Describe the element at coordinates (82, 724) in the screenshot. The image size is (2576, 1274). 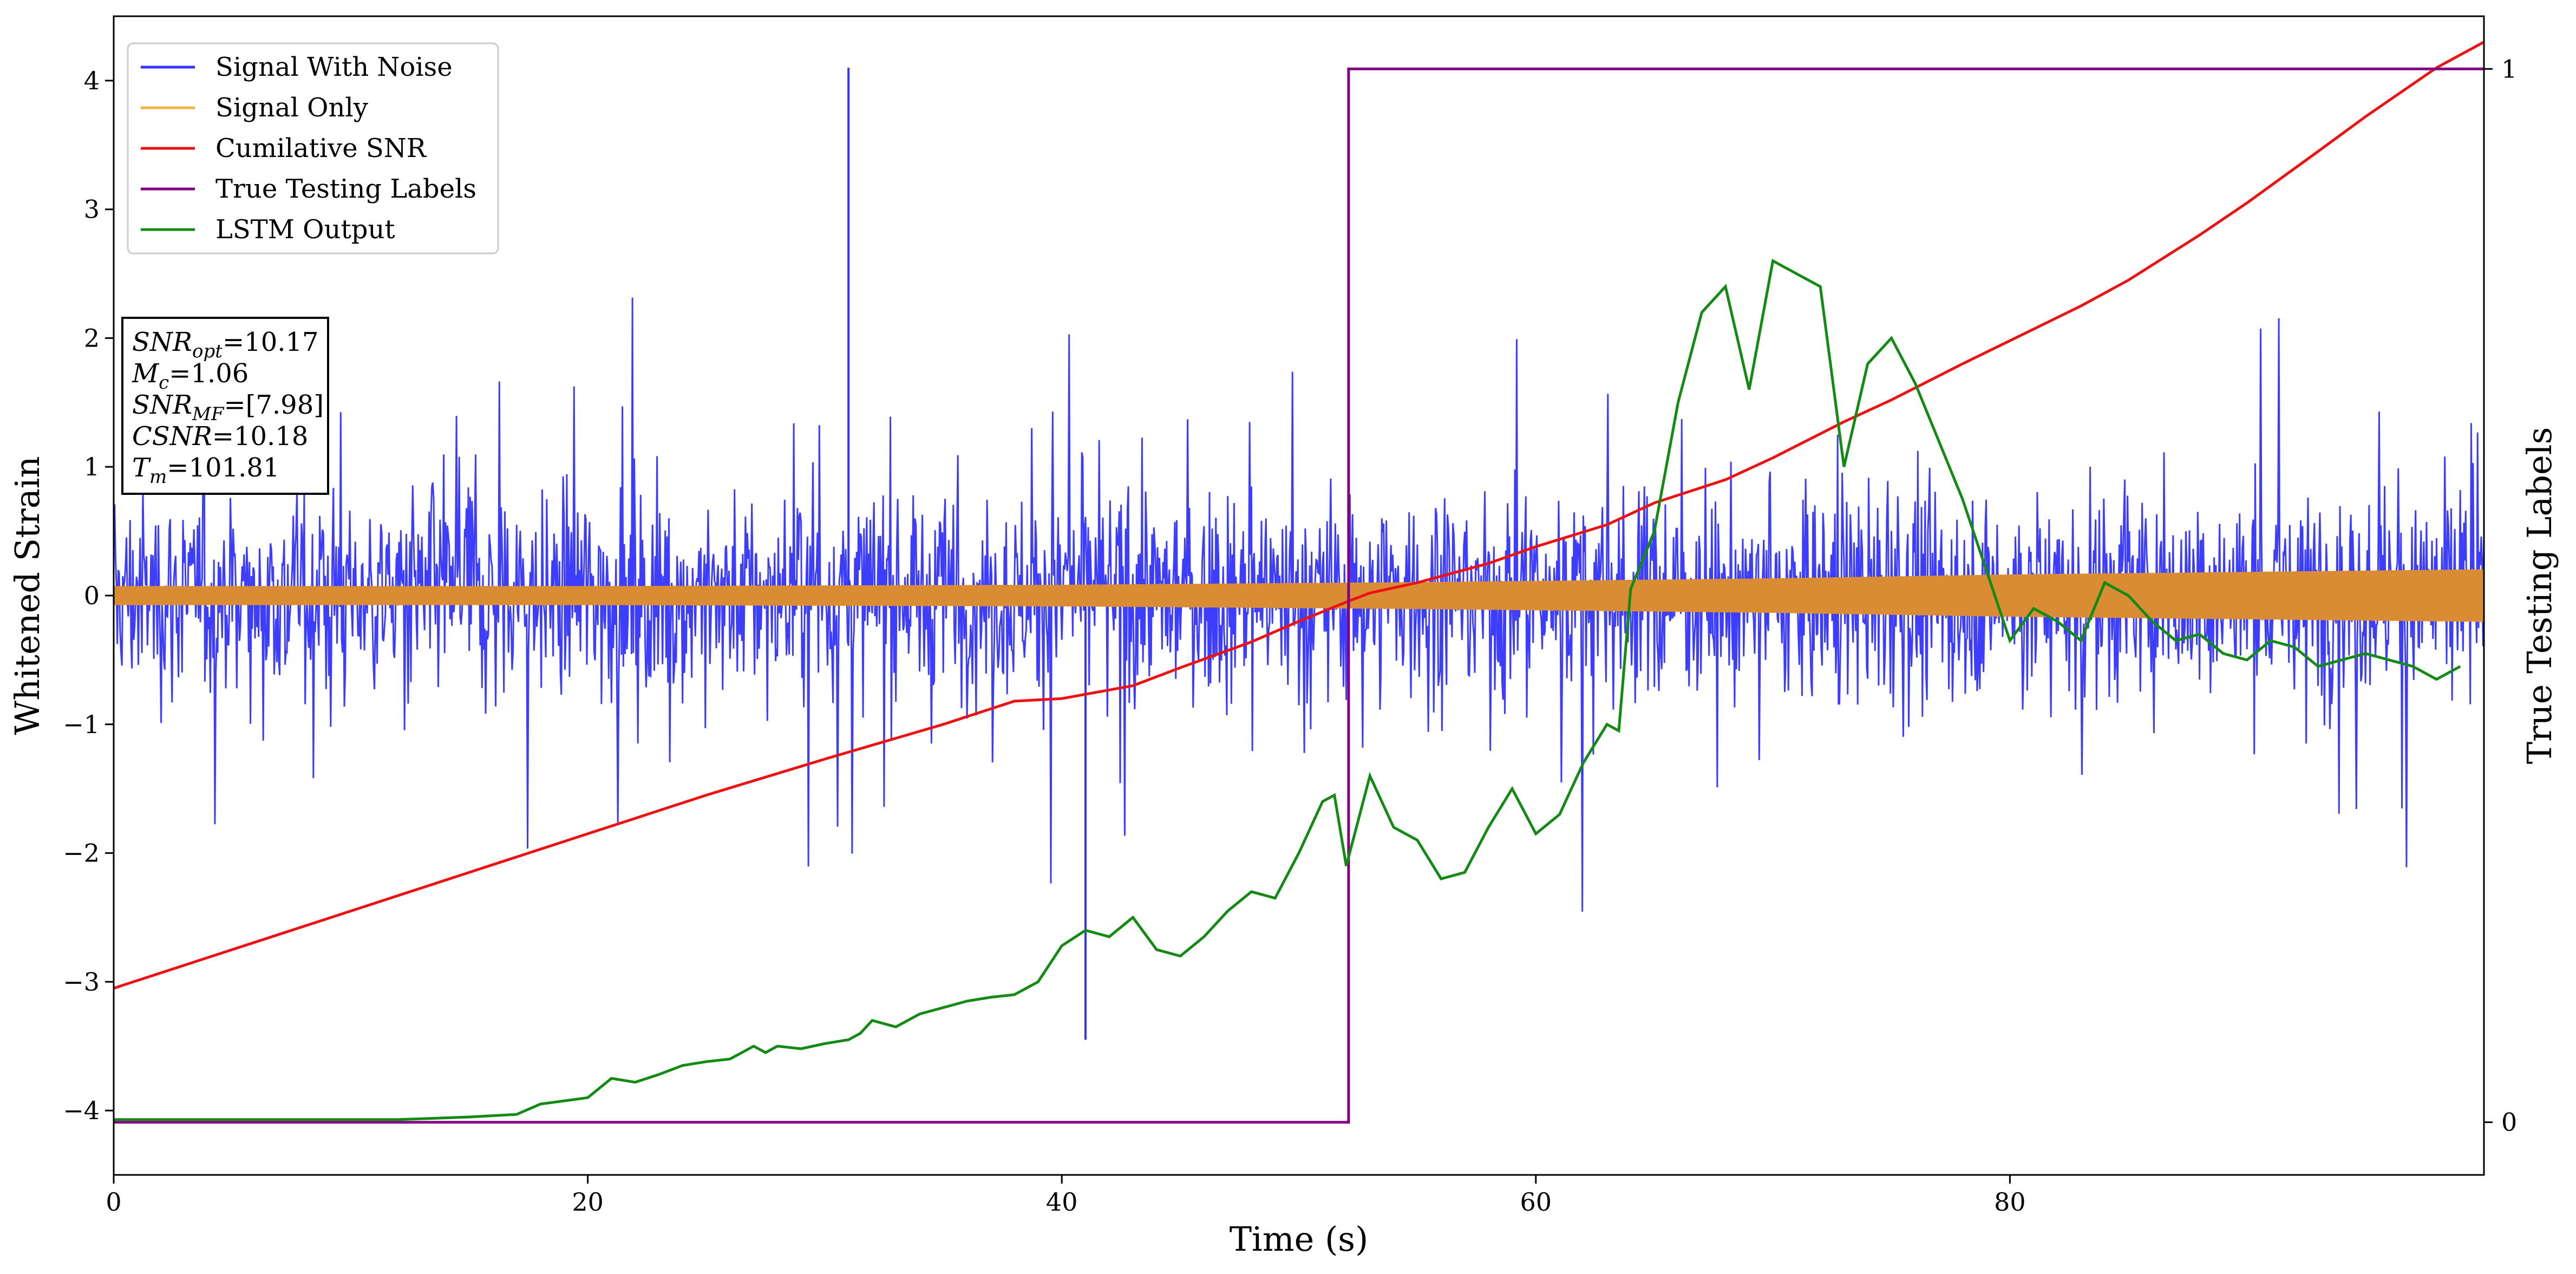
I see `y-tick-label: −1` at that location.